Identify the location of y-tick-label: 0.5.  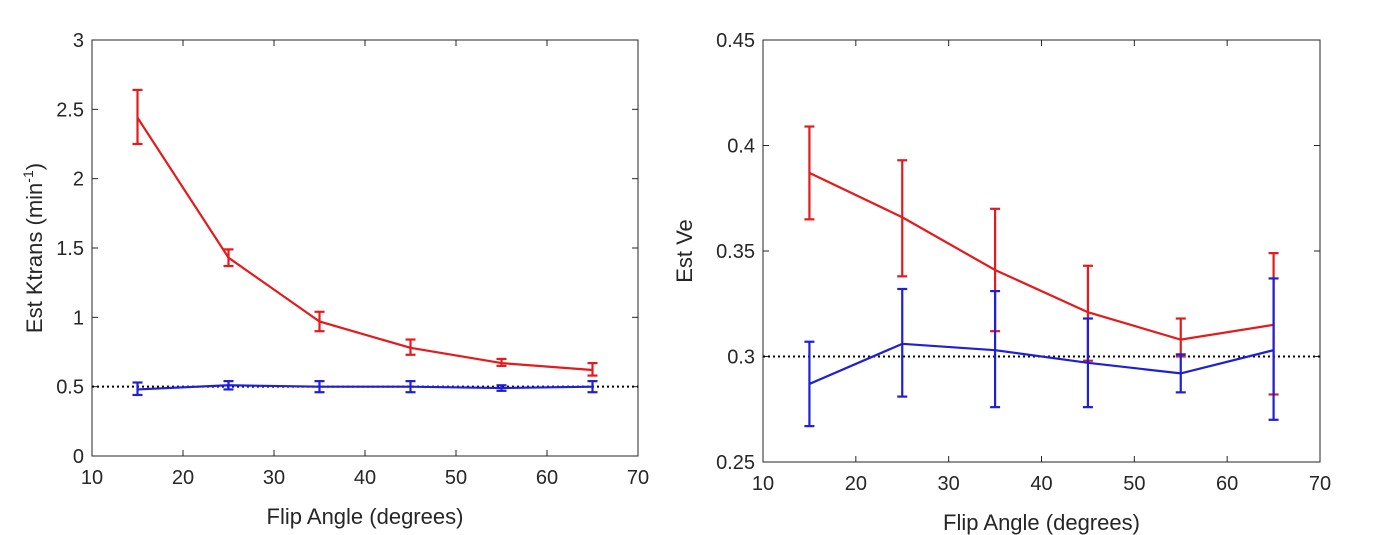
(70, 388).